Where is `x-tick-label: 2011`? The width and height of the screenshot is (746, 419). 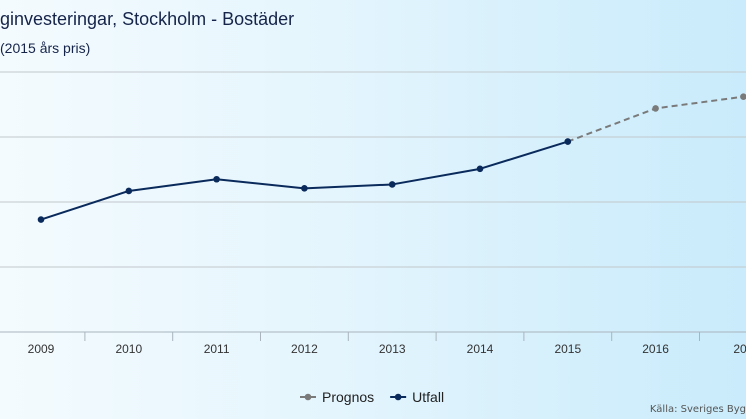 x-tick-label: 2011 is located at coordinates (217, 349).